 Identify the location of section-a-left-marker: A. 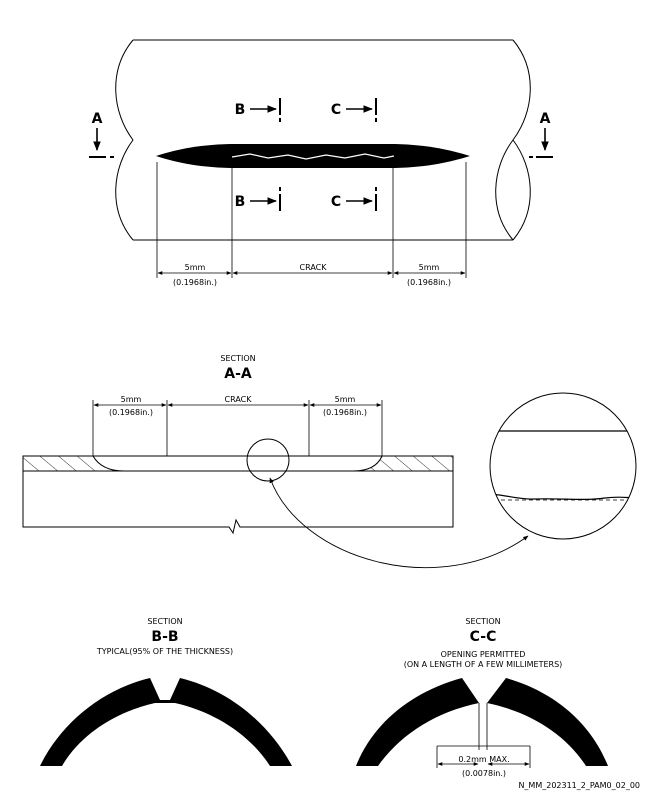
(101, 134).